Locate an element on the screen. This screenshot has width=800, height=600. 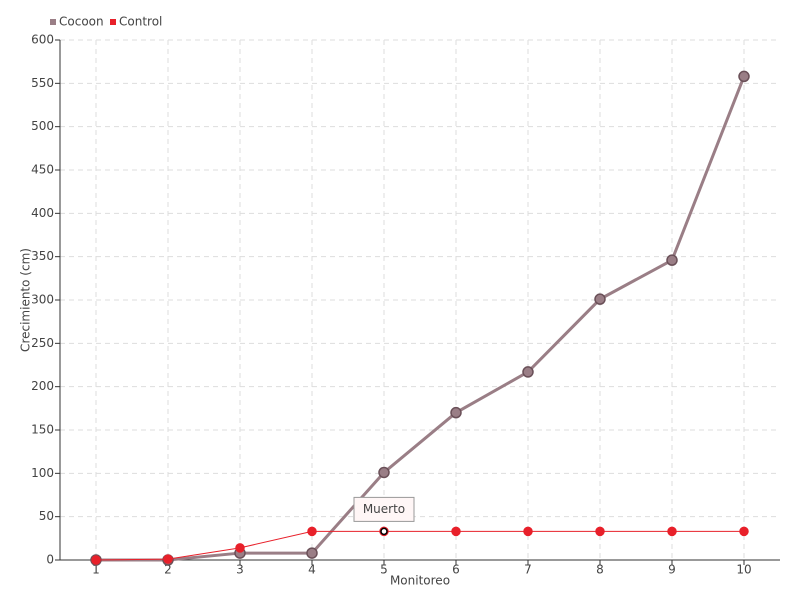
series-line is located at coordinates (419, 545).